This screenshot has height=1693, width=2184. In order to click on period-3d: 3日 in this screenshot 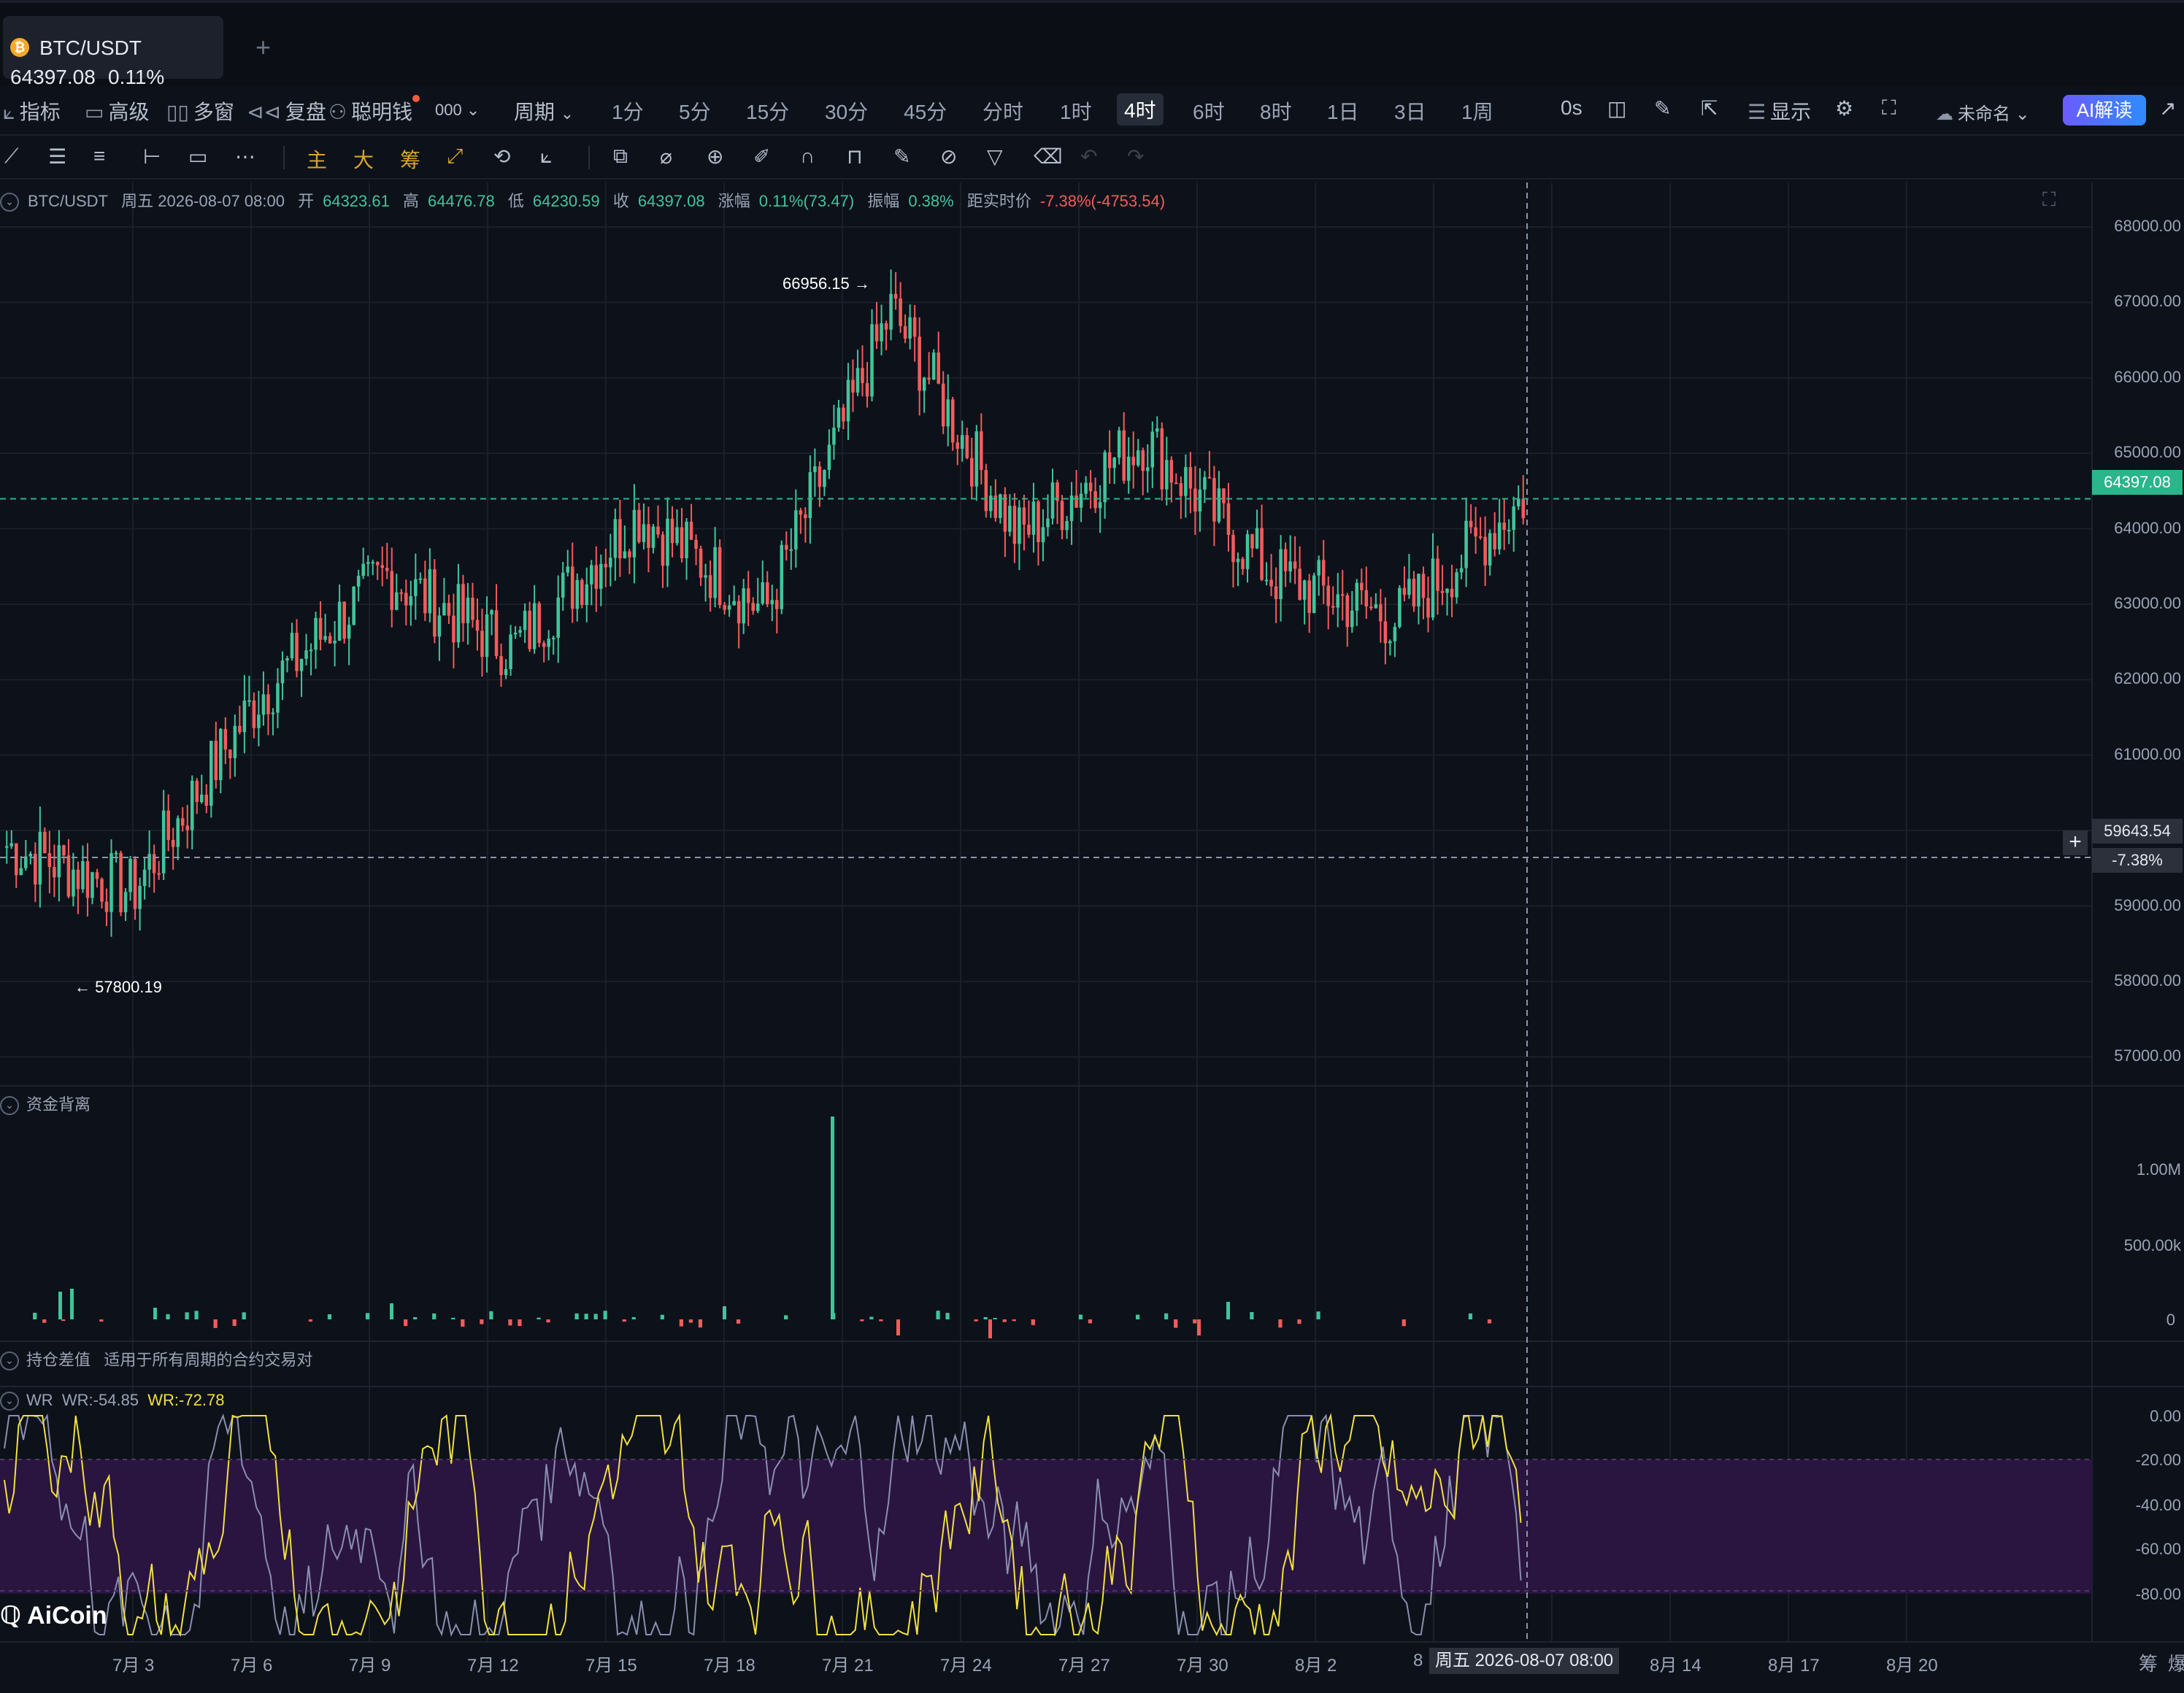, I will do `click(1410, 112)`.